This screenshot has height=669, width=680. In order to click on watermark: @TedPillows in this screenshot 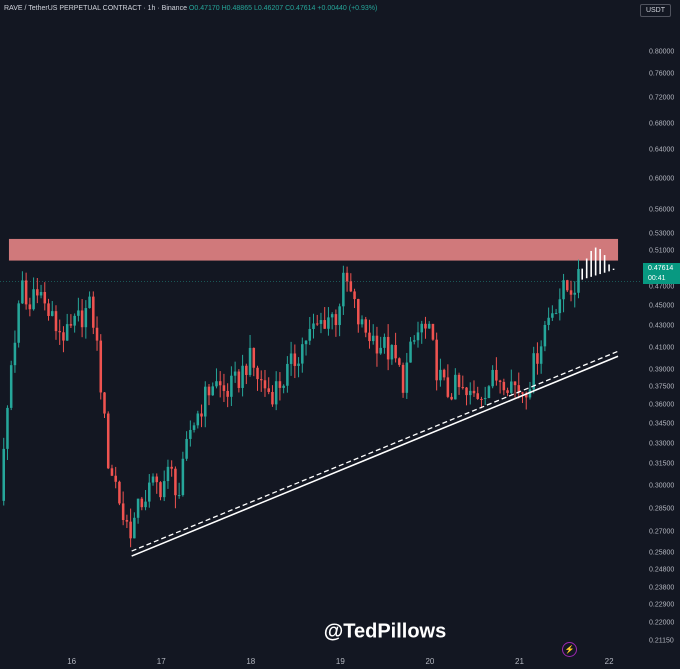, I will do `click(385, 631)`.